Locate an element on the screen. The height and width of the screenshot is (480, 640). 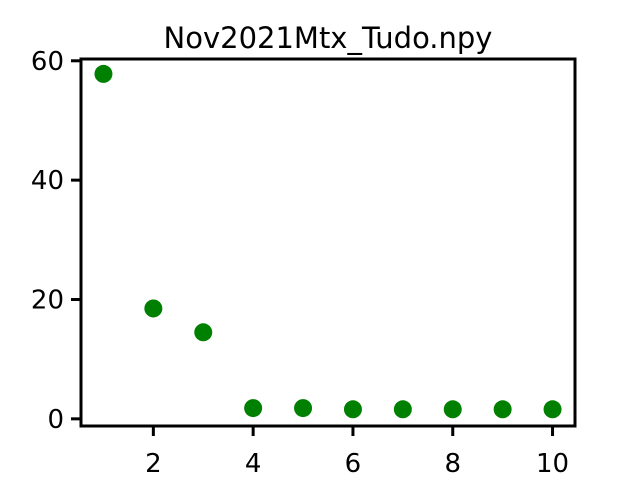
x-tick-label: 2 is located at coordinates (153, 464).